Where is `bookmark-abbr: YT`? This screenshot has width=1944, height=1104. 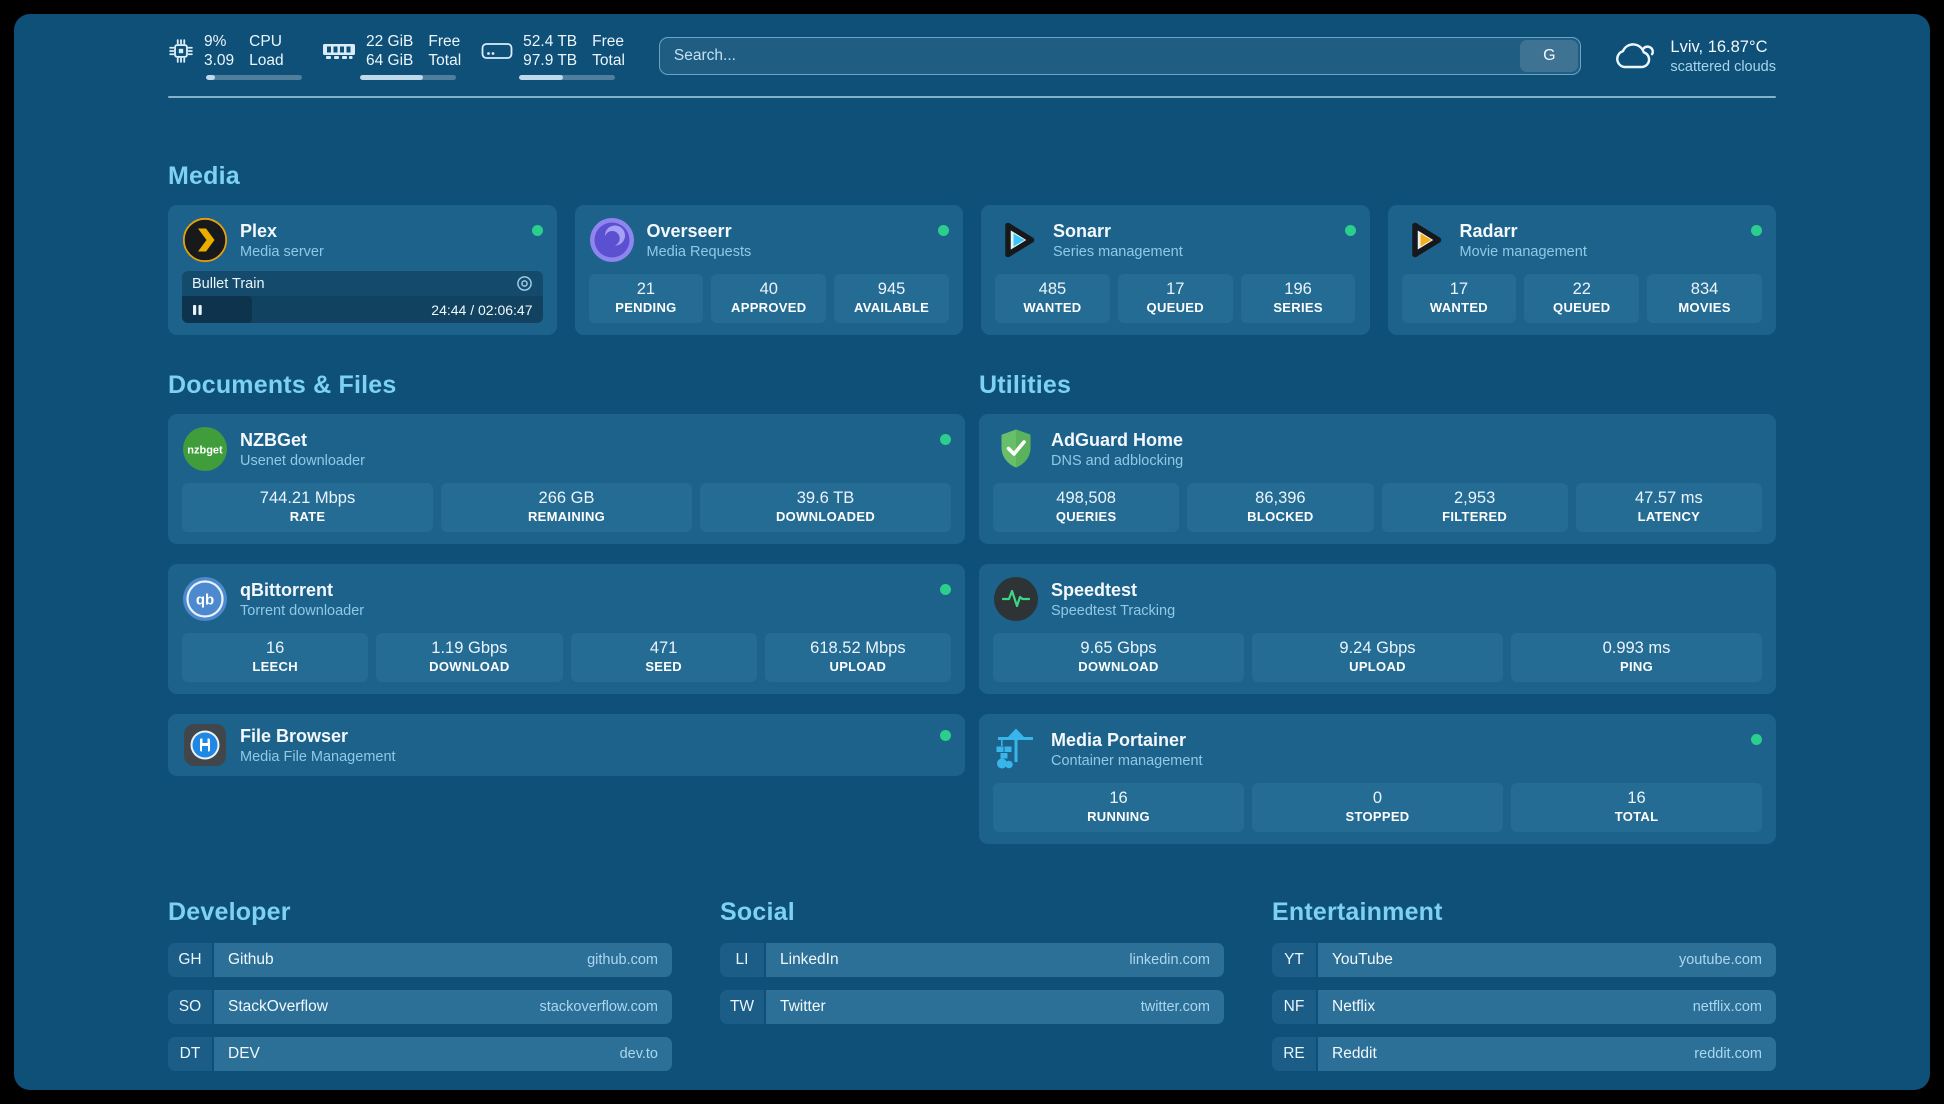
bookmark-abbr: YT is located at coordinates (1294, 960).